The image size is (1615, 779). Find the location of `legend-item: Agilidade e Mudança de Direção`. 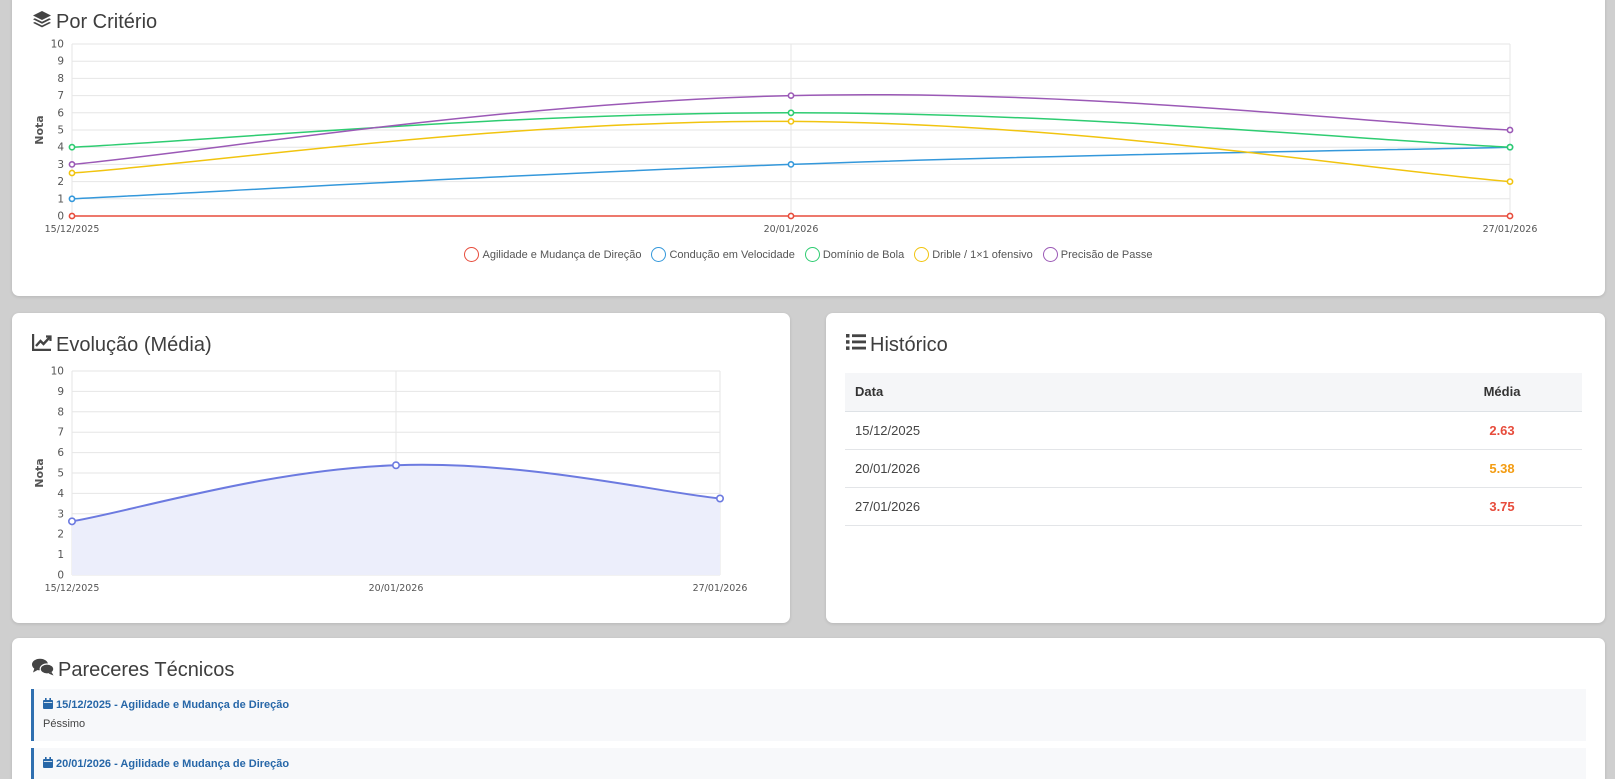

legend-item: Agilidade e Mudança de Direção is located at coordinates (552, 254).